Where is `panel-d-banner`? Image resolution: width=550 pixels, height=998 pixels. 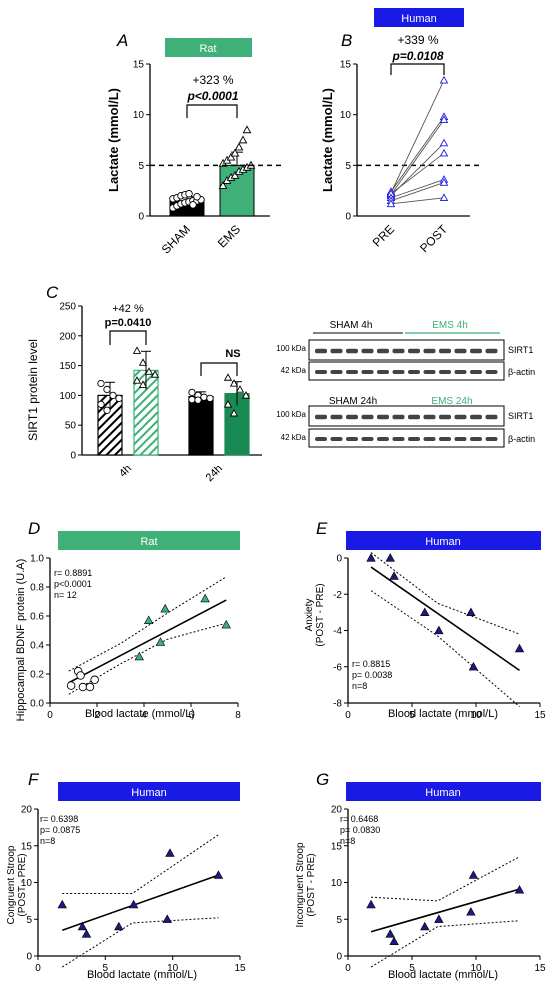
panel-d-banner is located at coordinates (149, 540).